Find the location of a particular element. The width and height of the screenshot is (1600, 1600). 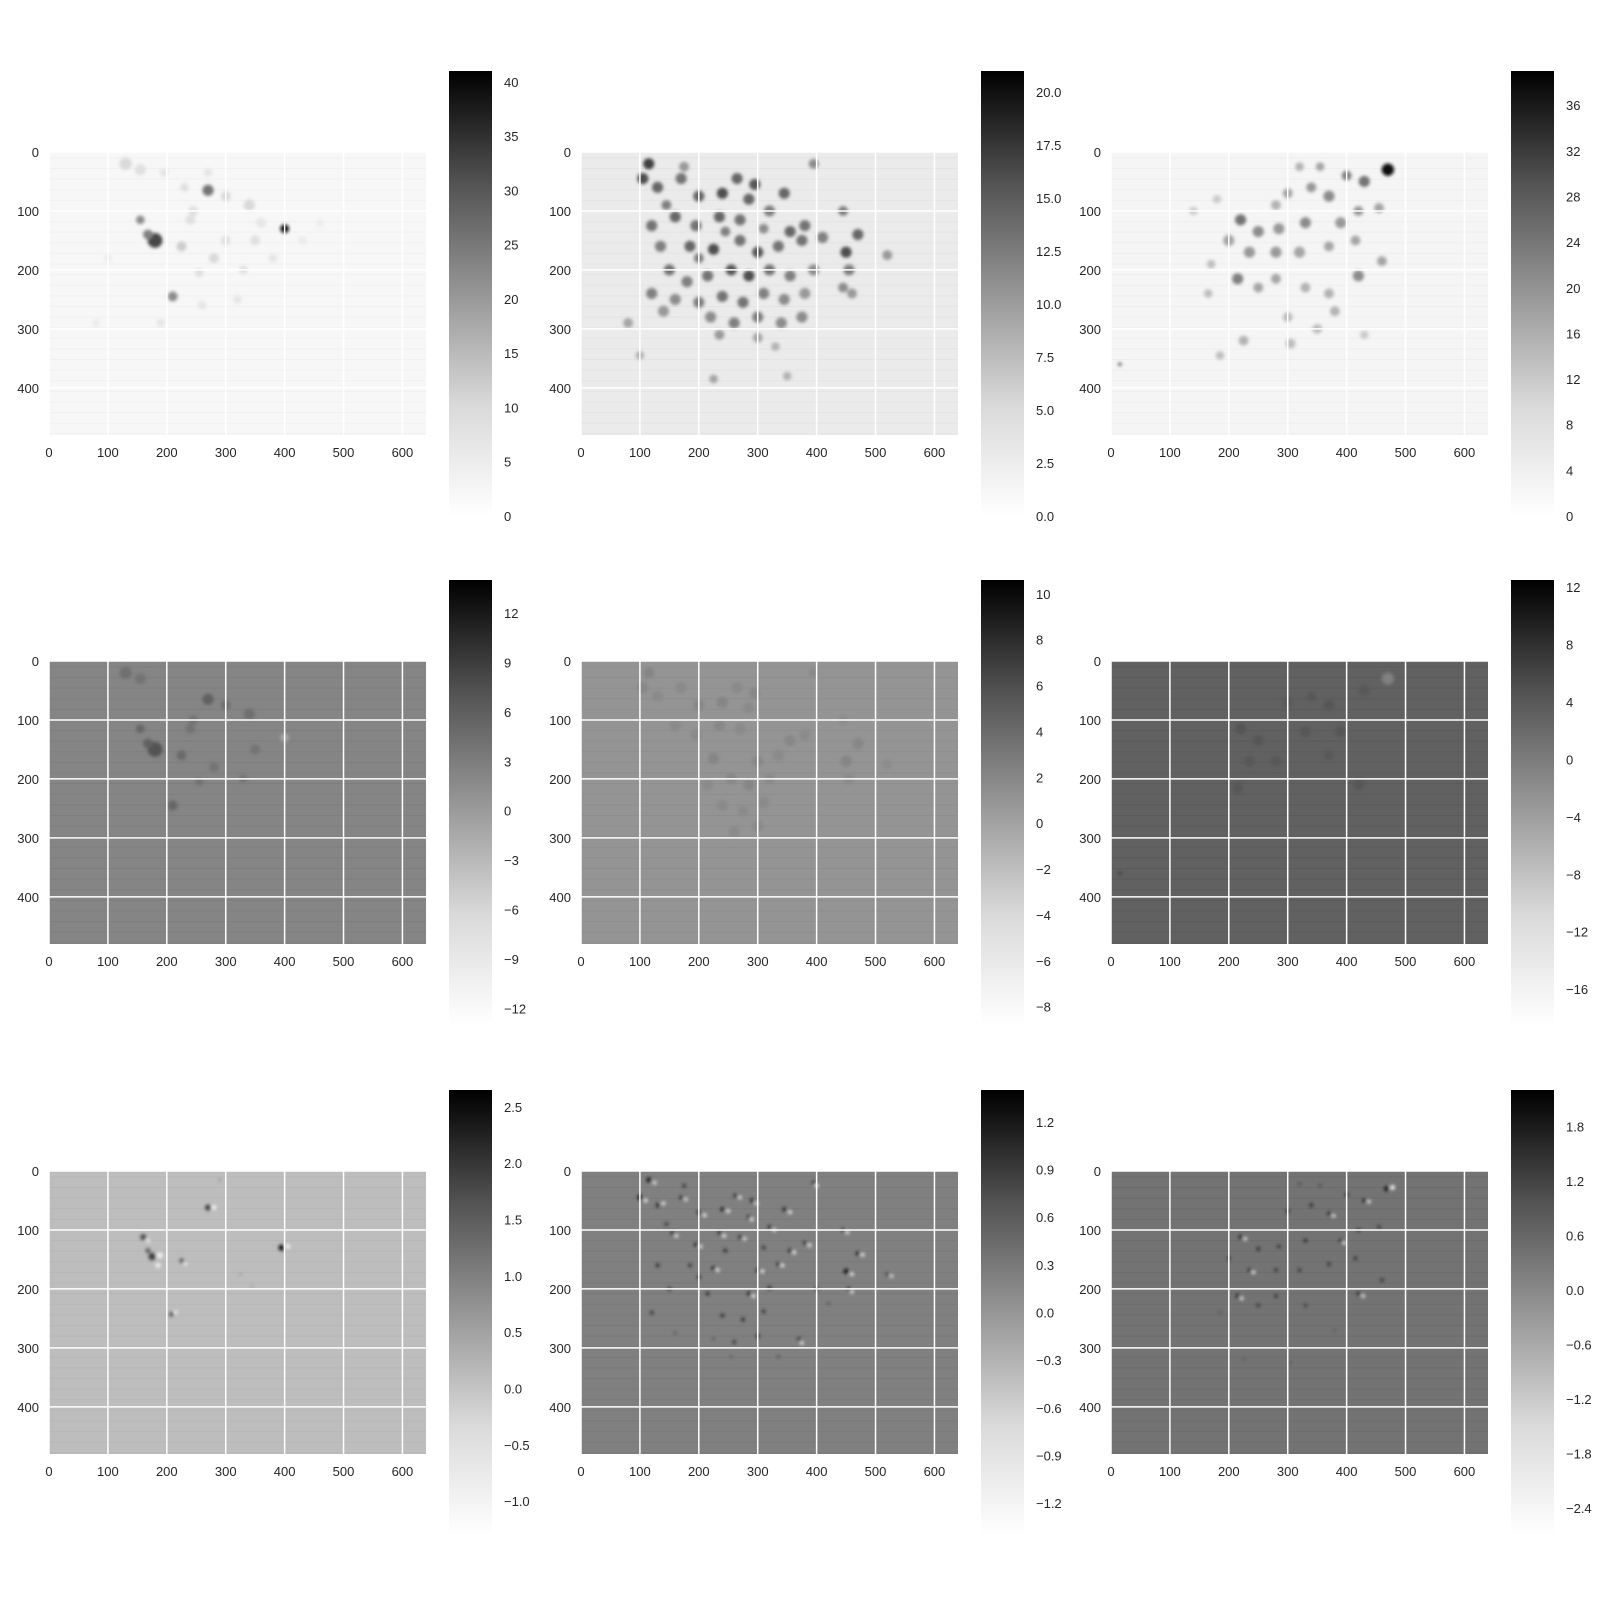

colorbar-tick-label: −6 is located at coordinates (1043, 961).